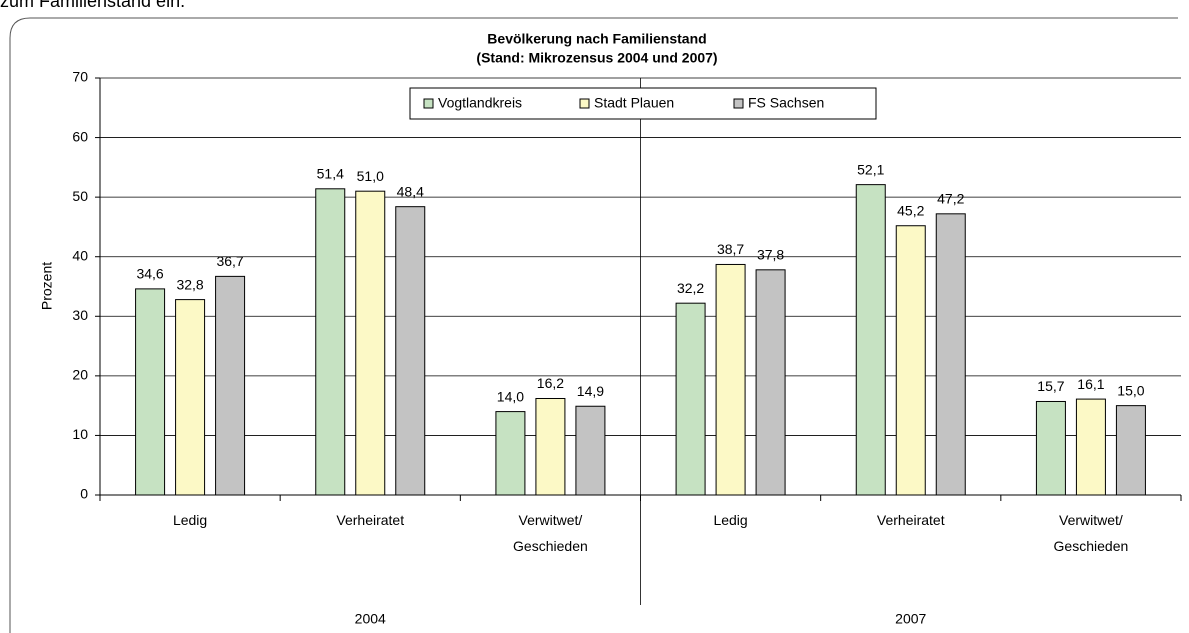  What do you see at coordinates (410, 191) in the screenshot?
I see `value-label: 48,4` at bounding box center [410, 191].